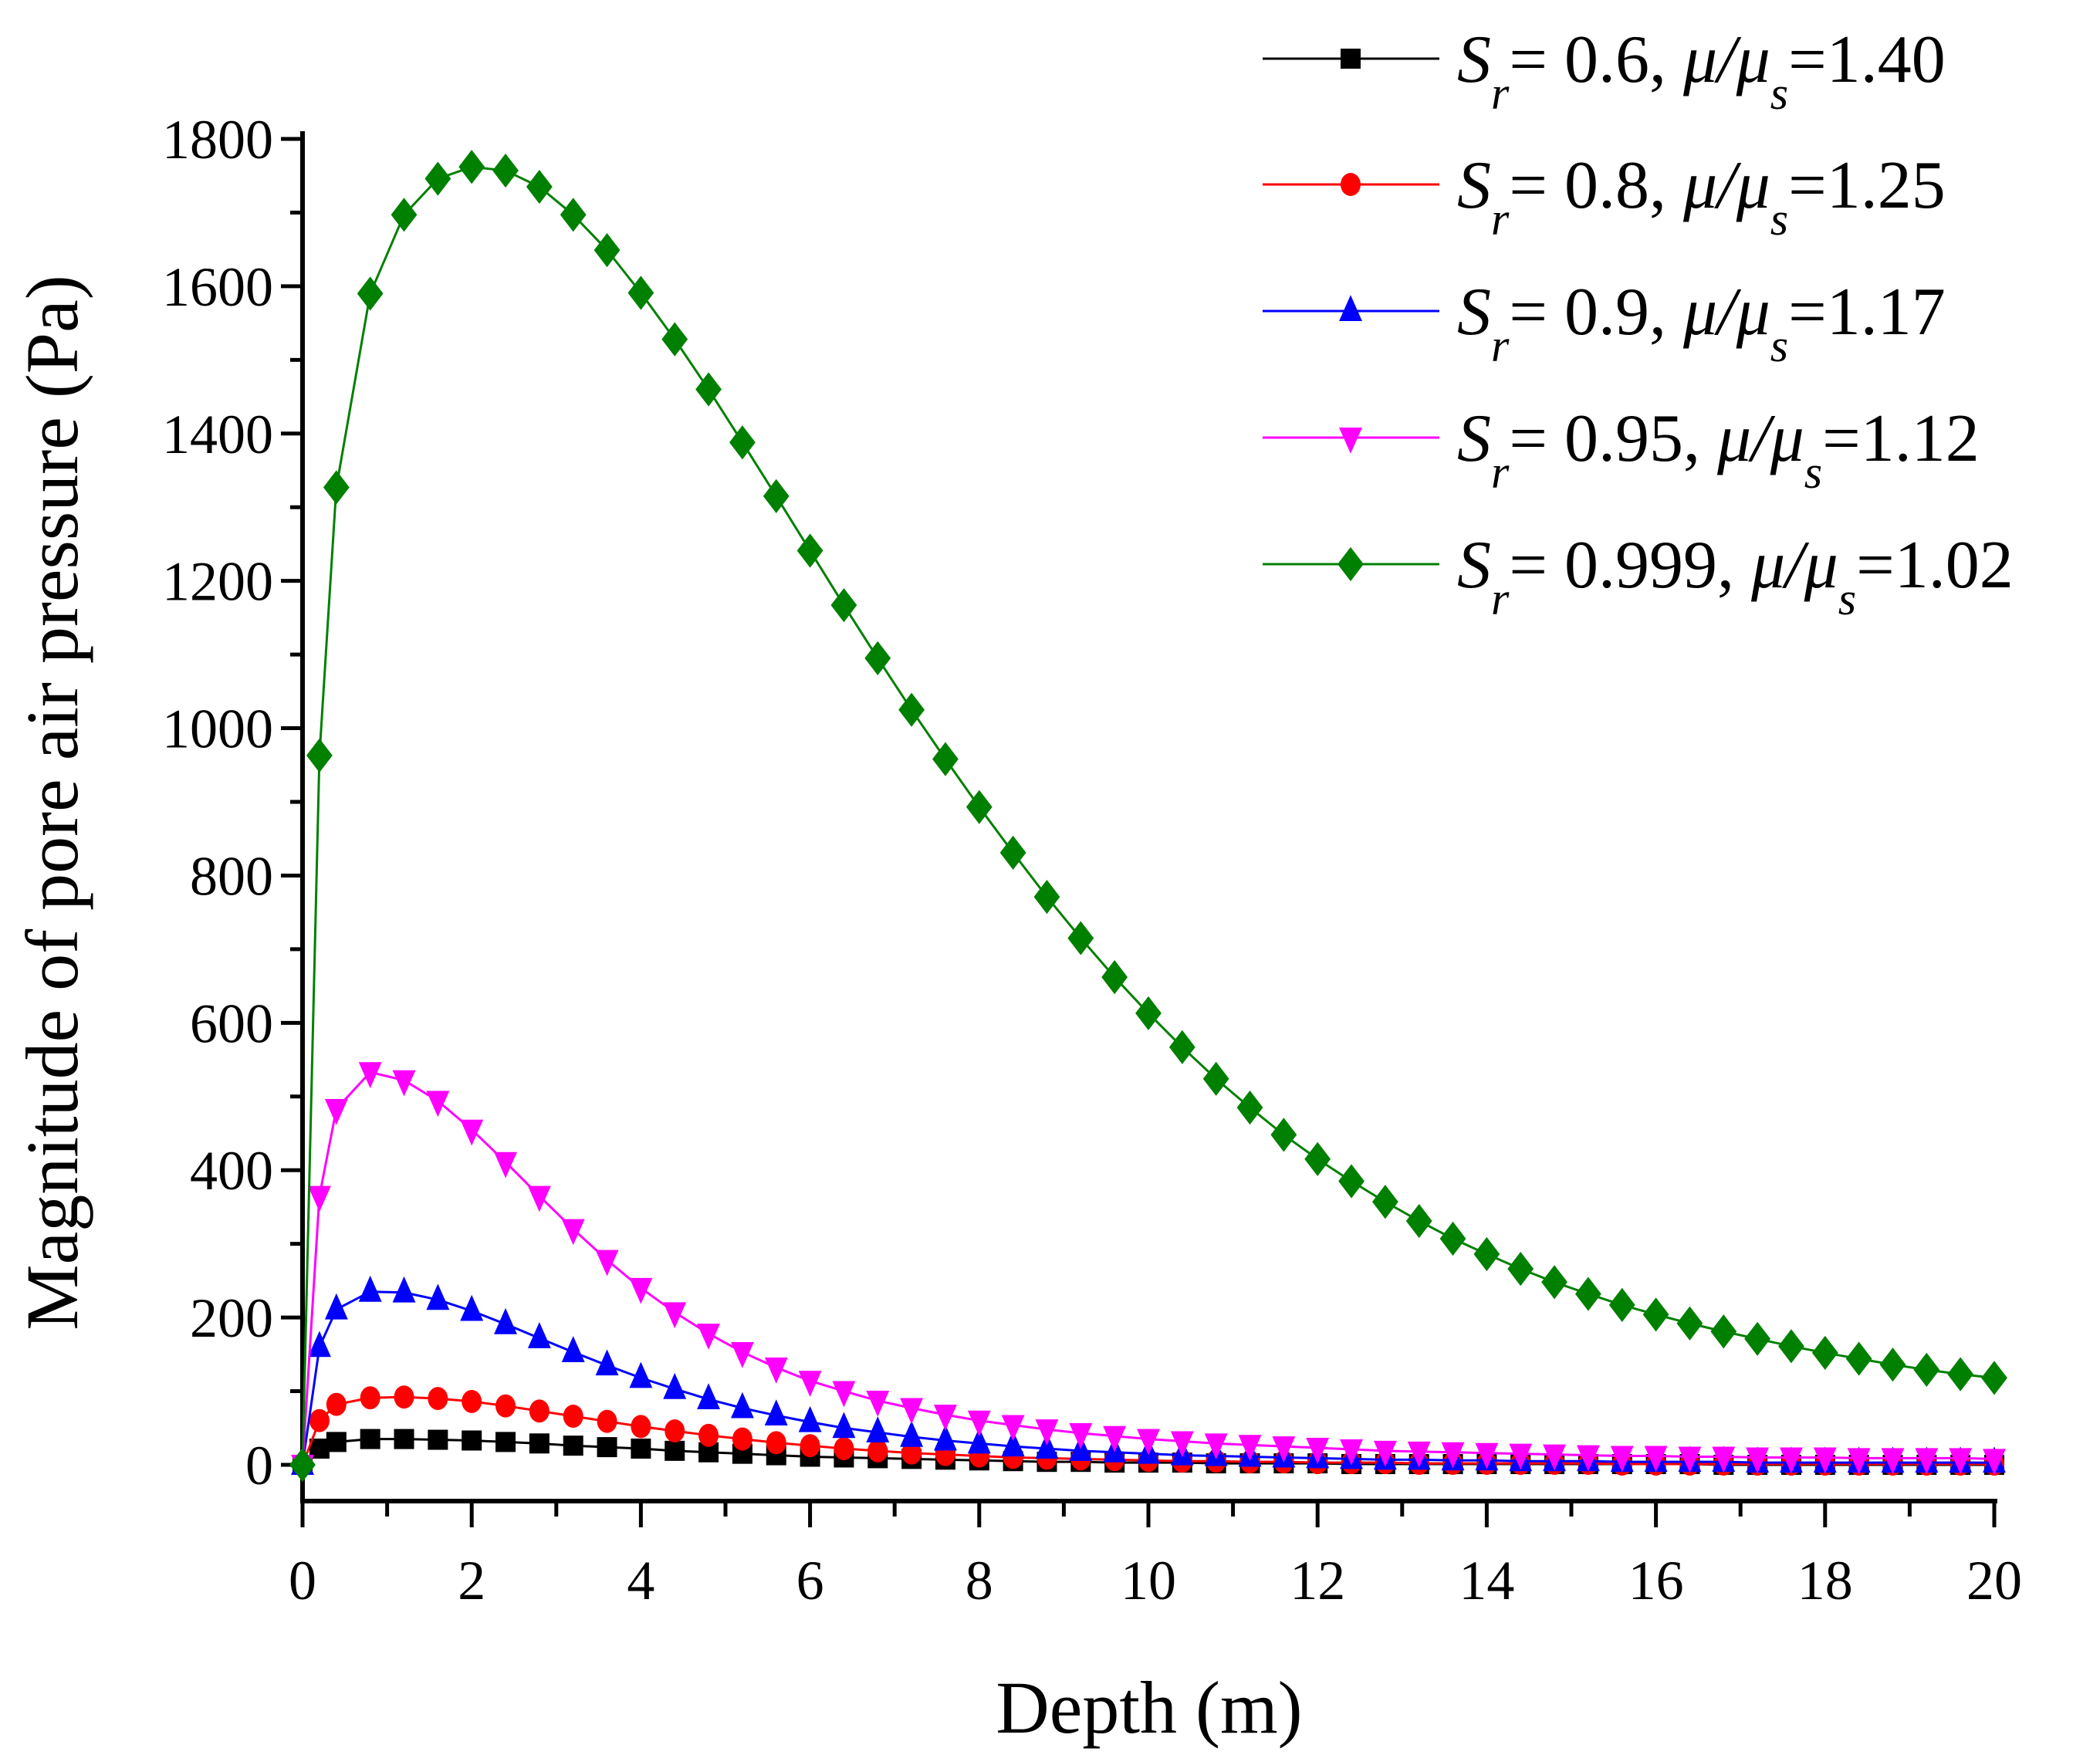  Describe the element at coordinates (232, 1171) in the screenshot. I see `y-tick-label: 400` at that location.